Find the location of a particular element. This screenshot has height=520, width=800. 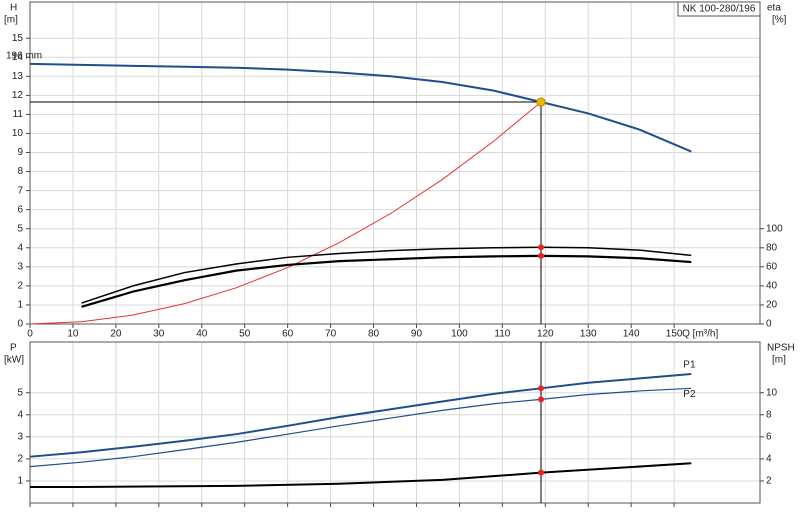

y-tick-label: 7 is located at coordinates (20, 190).